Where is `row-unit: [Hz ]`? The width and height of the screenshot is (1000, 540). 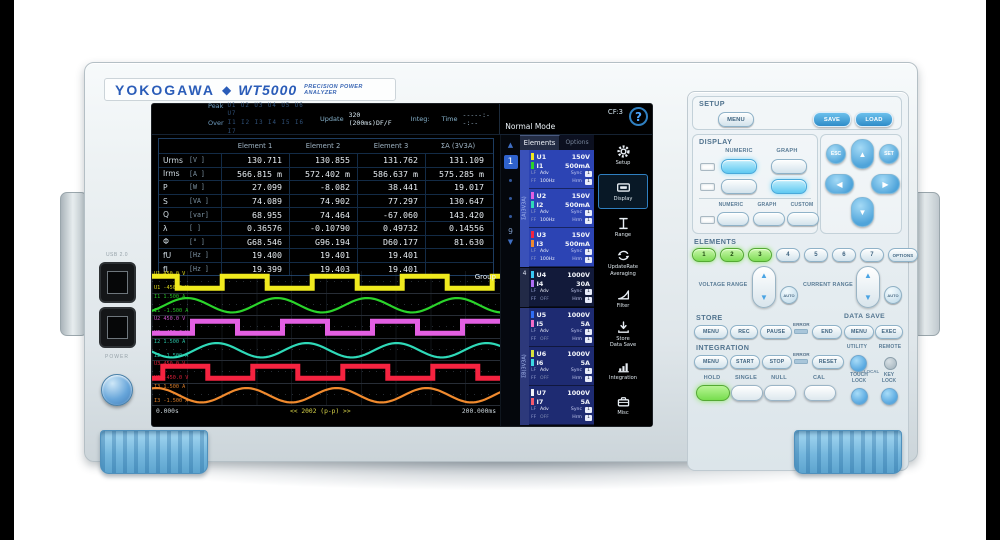
row-unit: [Hz ] is located at coordinates (199, 269).